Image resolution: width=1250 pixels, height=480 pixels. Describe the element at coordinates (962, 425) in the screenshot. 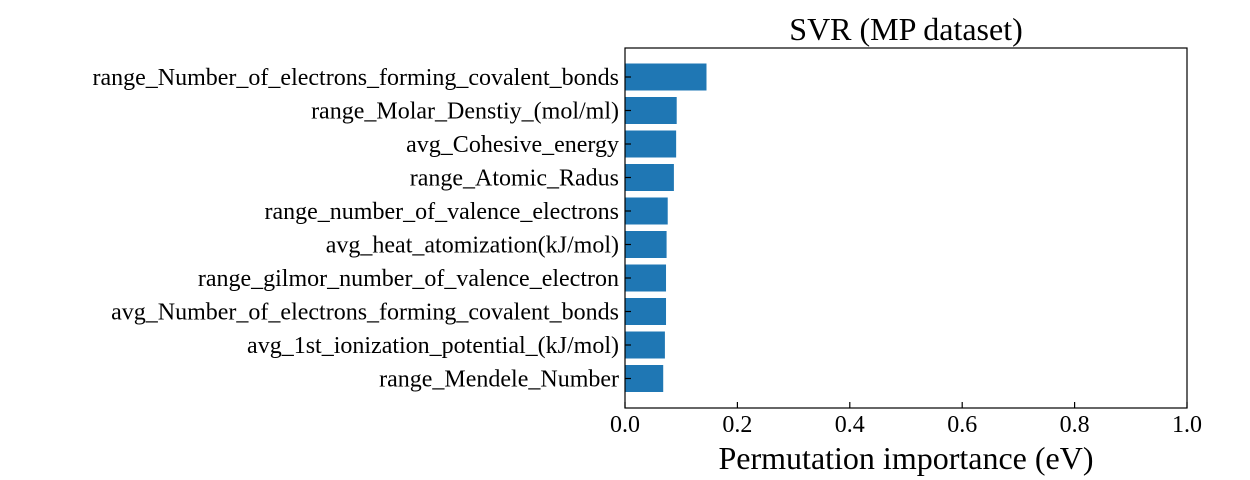

I see `x-tick-label: 0.6` at that location.